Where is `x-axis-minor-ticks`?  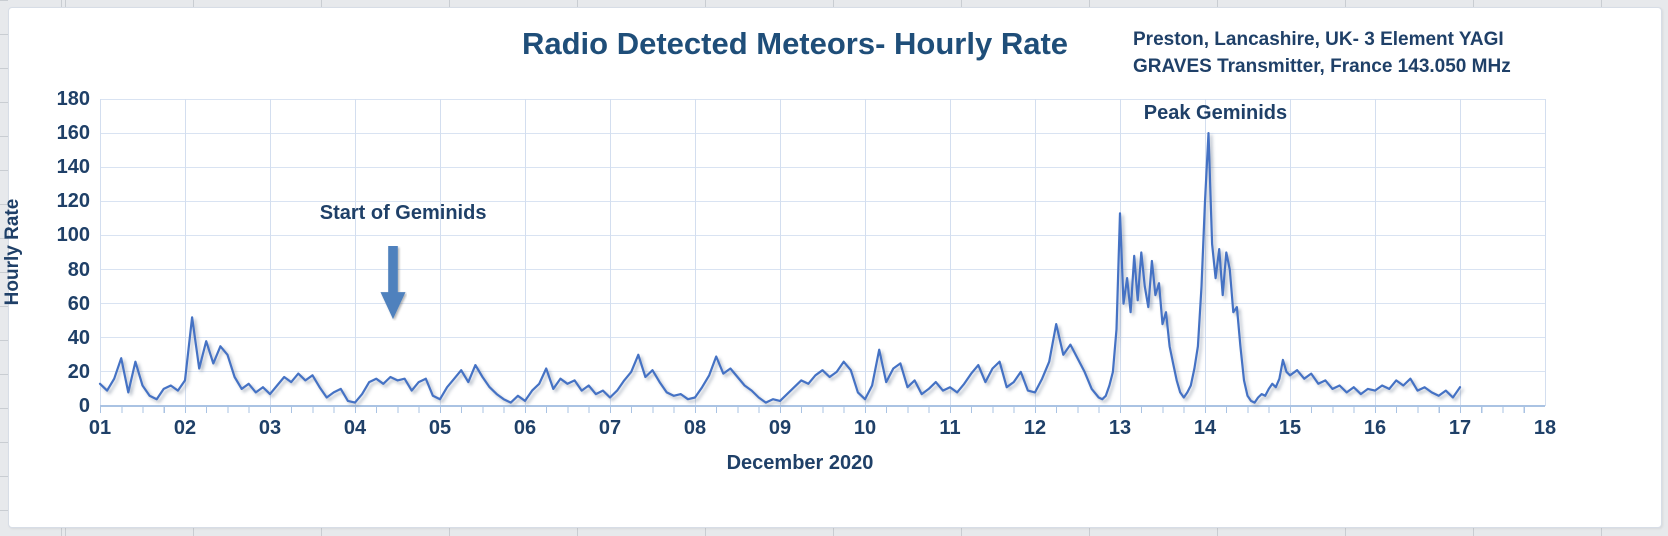 x-axis-minor-ticks is located at coordinates (822, 410).